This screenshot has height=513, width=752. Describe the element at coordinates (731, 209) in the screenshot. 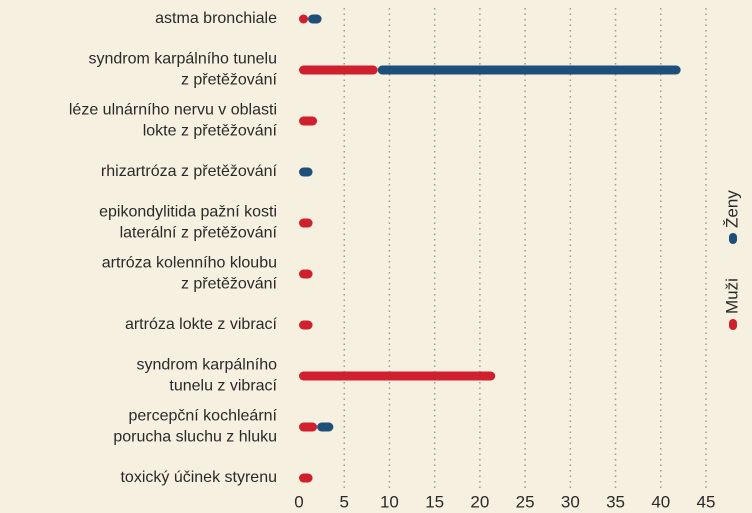

I see `legend-label: Ženy` at that location.